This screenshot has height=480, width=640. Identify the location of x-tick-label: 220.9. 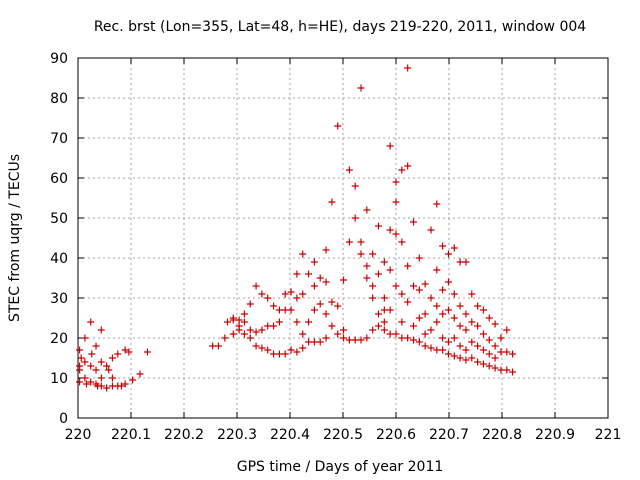
(555, 435).